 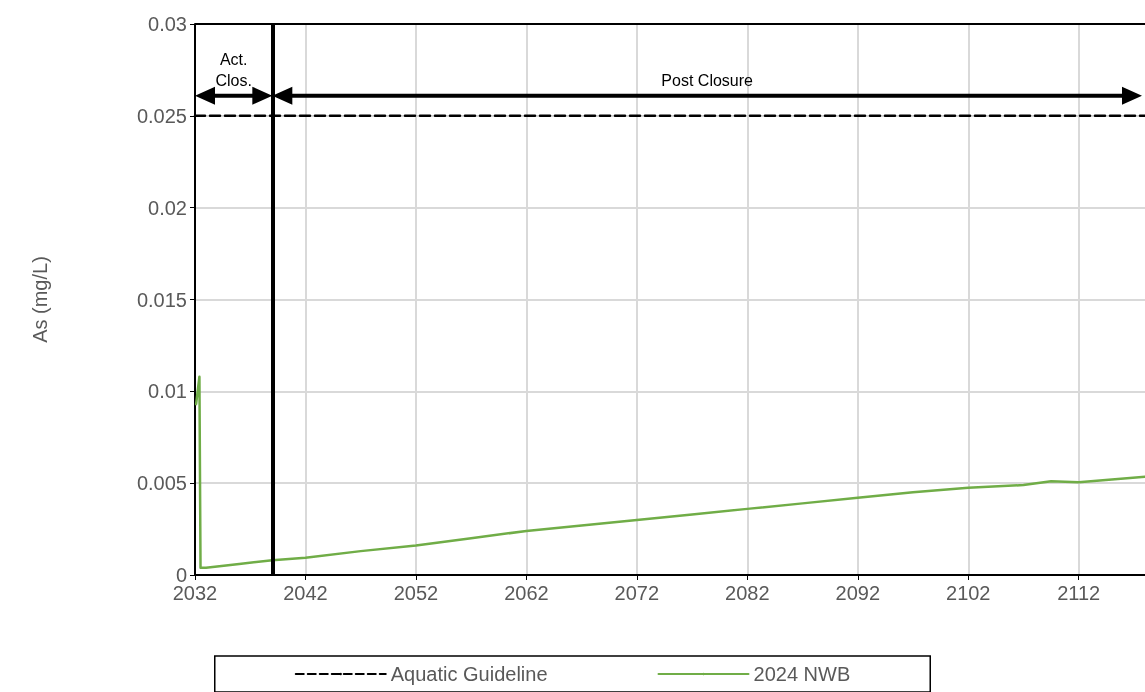 What do you see at coordinates (161, 115) in the screenshot?
I see `y-tick-label: 0.025` at bounding box center [161, 115].